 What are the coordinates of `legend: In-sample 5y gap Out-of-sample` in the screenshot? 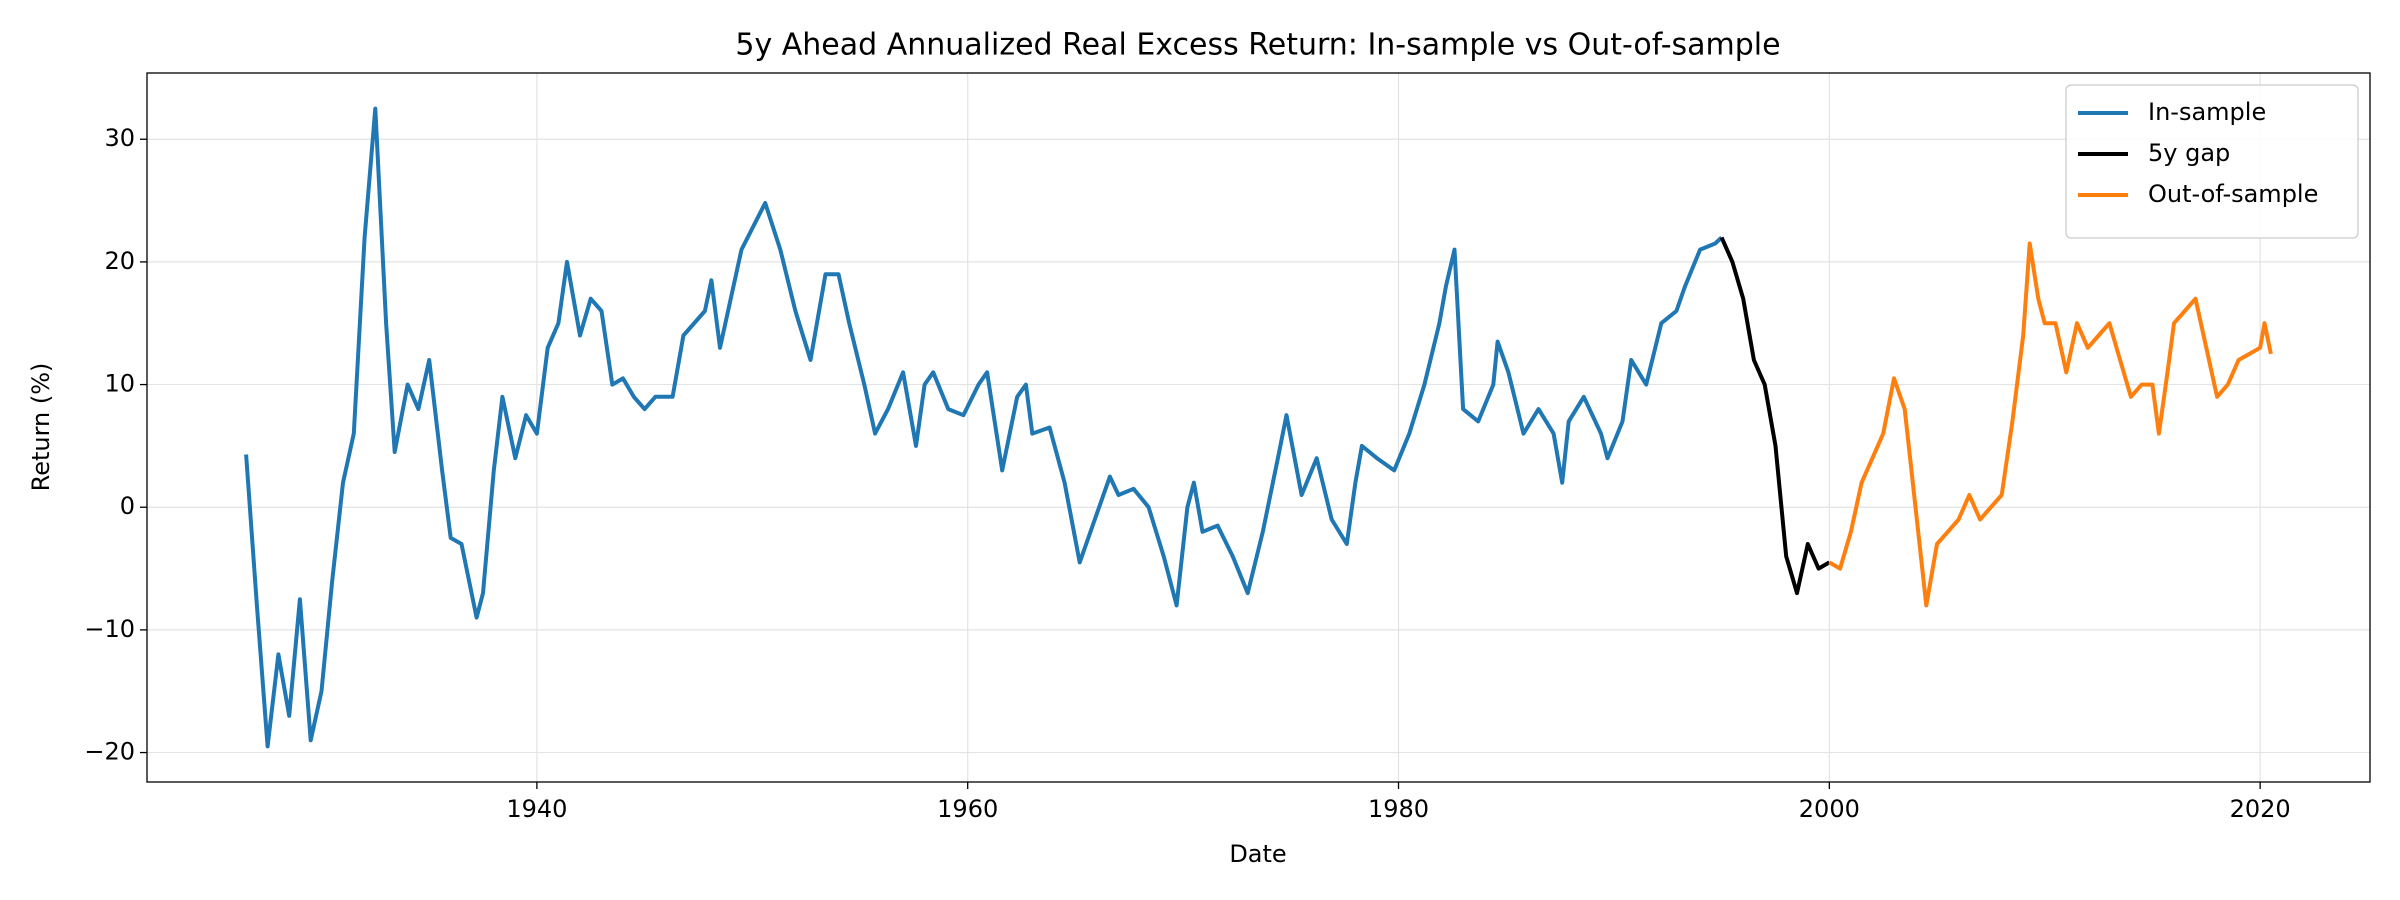 It's located at (2212, 161).